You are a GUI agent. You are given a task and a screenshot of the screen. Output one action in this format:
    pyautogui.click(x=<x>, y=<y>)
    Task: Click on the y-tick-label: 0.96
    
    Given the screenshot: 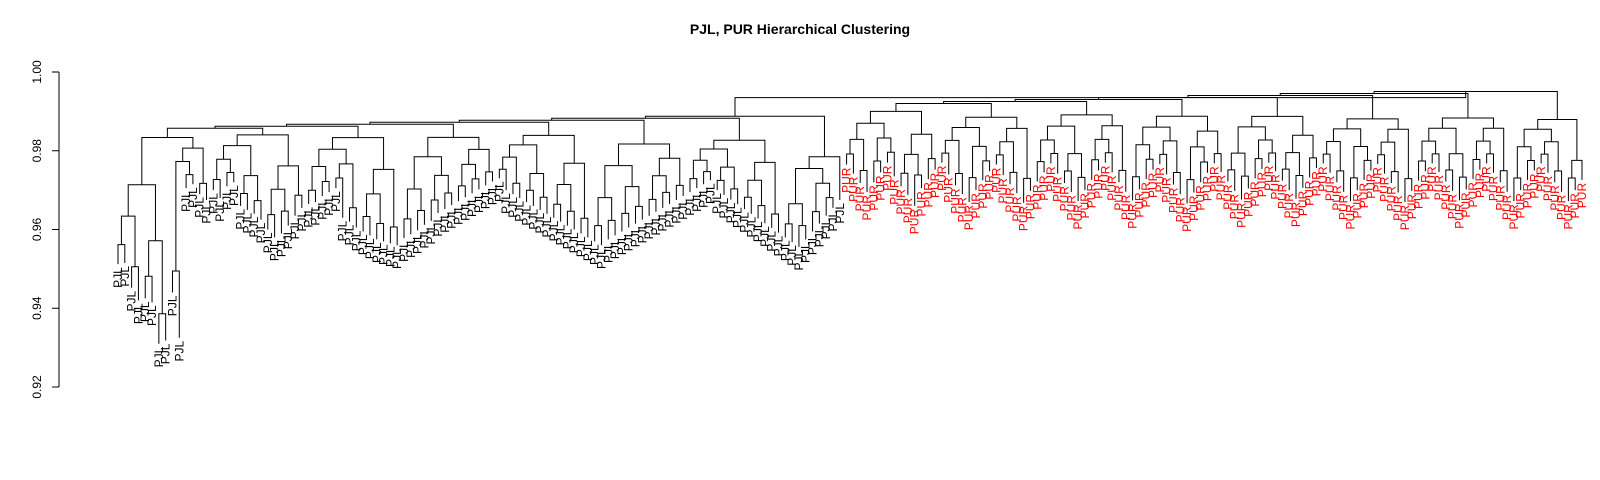 What is the action you would take?
    pyautogui.click(x=37, y=229)
    